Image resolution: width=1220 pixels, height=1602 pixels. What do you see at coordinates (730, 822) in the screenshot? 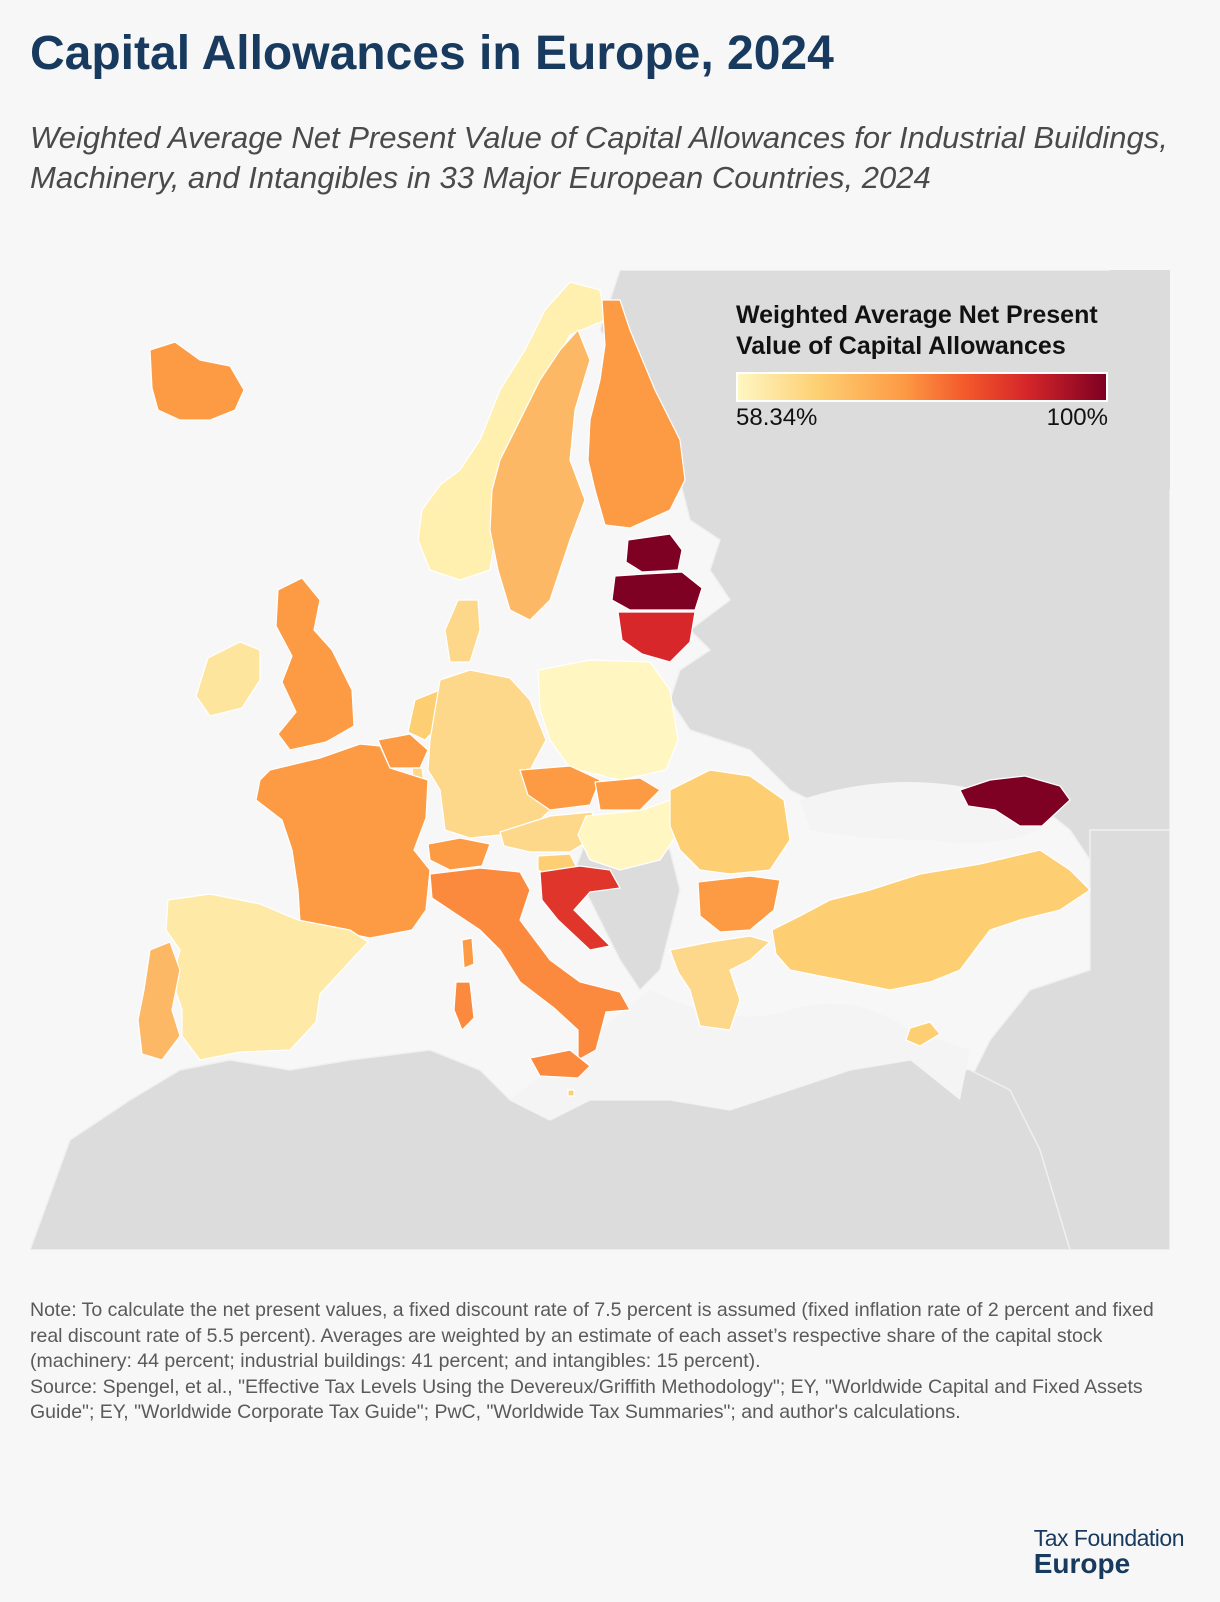
I see `country-romania` at bounding box center [730, 822].